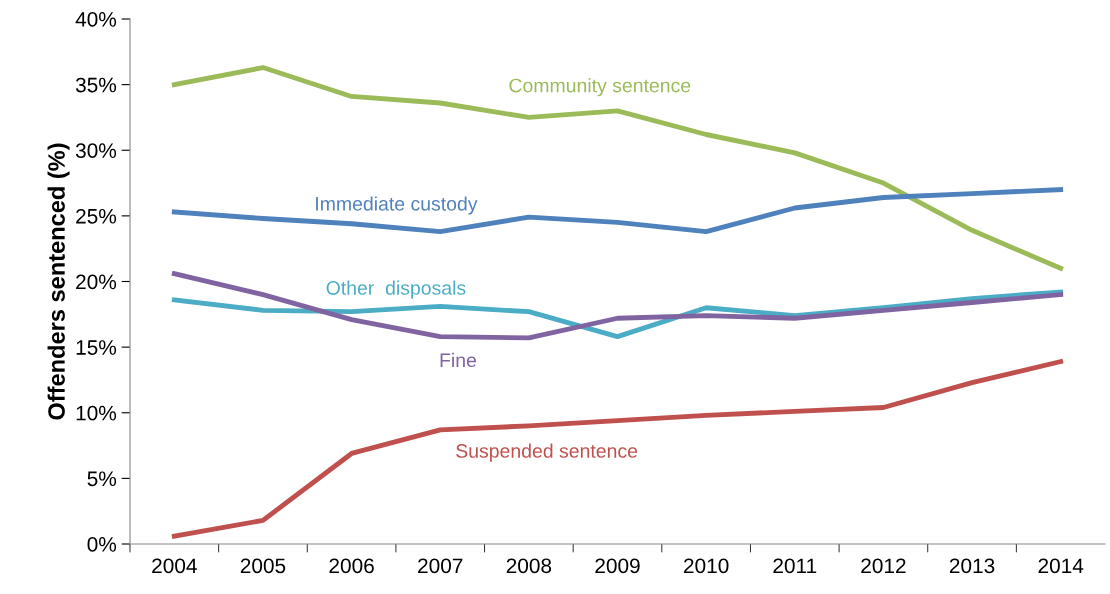  What do you see at coordinates (58, 281) in the screenshot?
I see `y-axis-title: Offenders sentenced (%)` at bounding box center [58, 281].